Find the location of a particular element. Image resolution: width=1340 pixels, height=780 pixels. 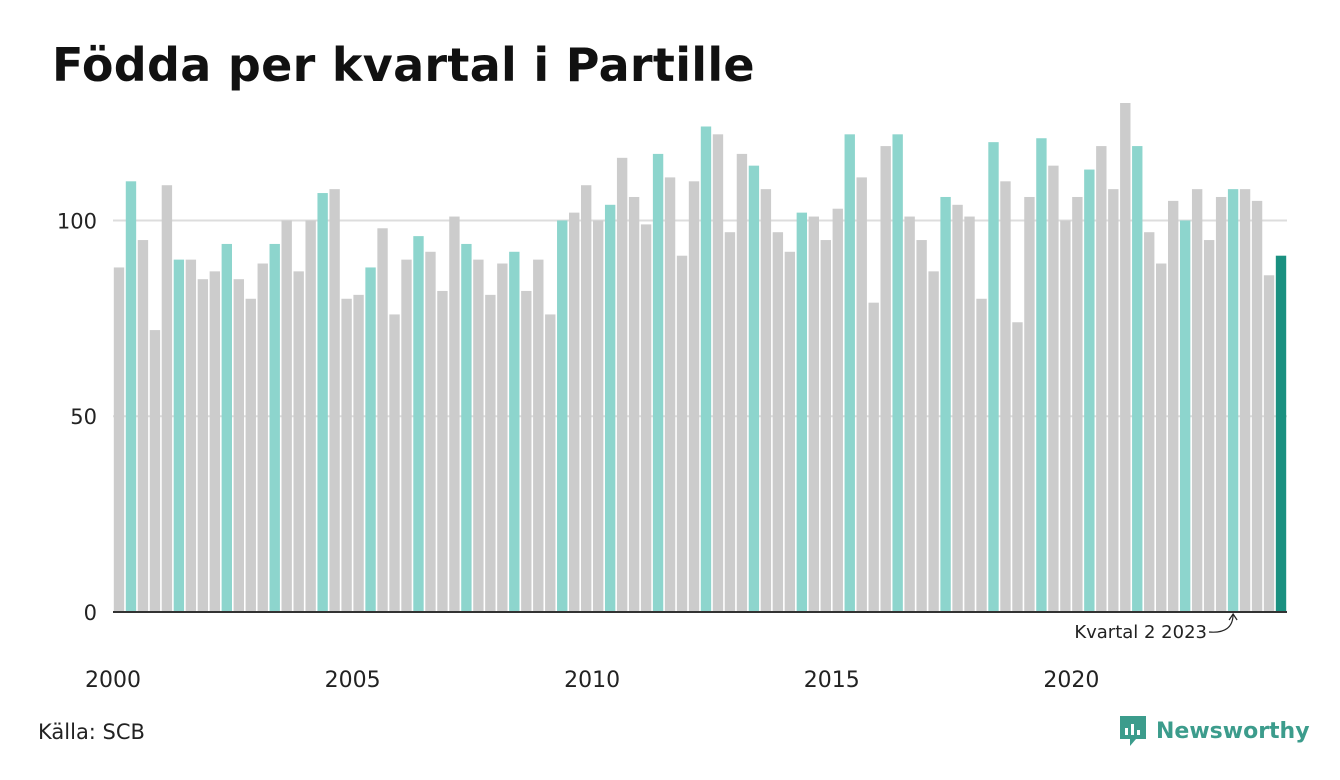

x-tick-label: 2000 is located at coordinates (113, 680).